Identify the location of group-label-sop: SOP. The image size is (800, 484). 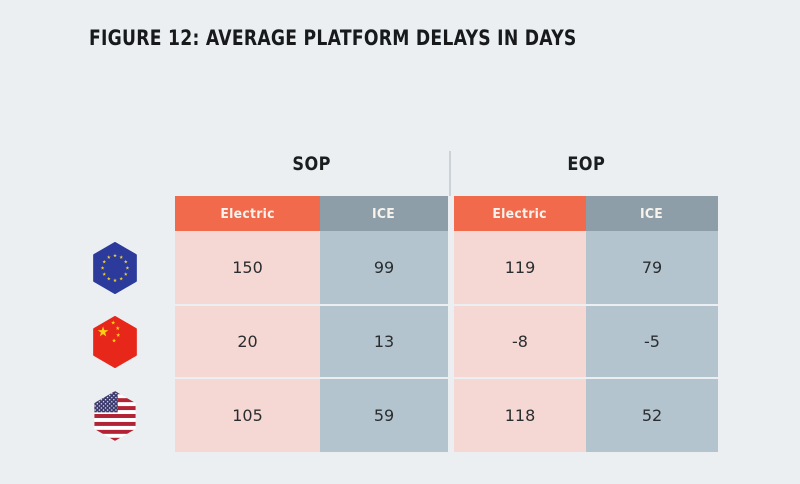
(311, 164).